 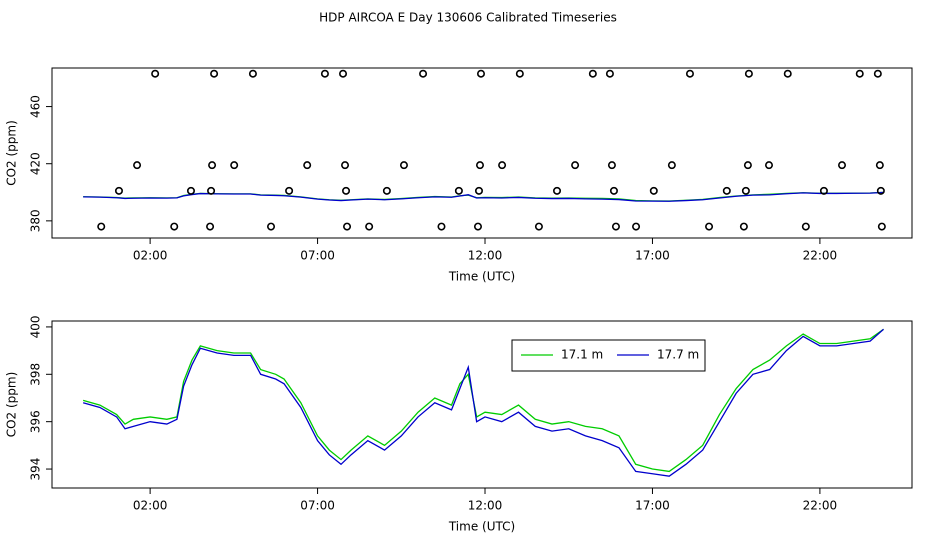 I want to click on y-tick-label: 420, so click(x=36, y=163).